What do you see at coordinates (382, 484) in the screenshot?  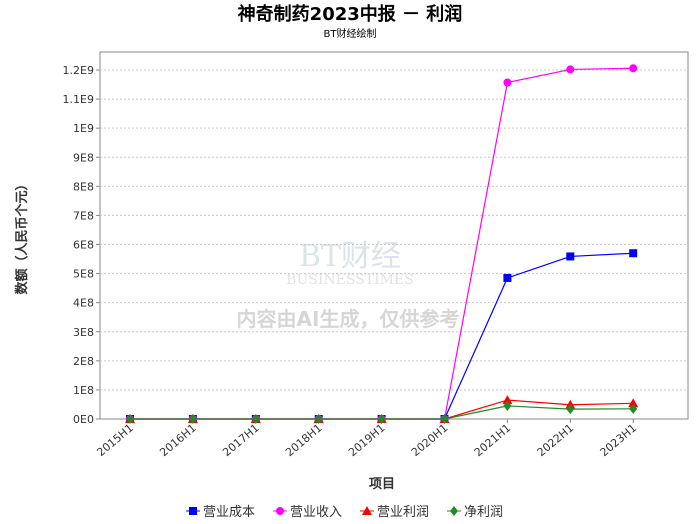 I see `x-axis-label: 项目` at bounding box center [382, 484].